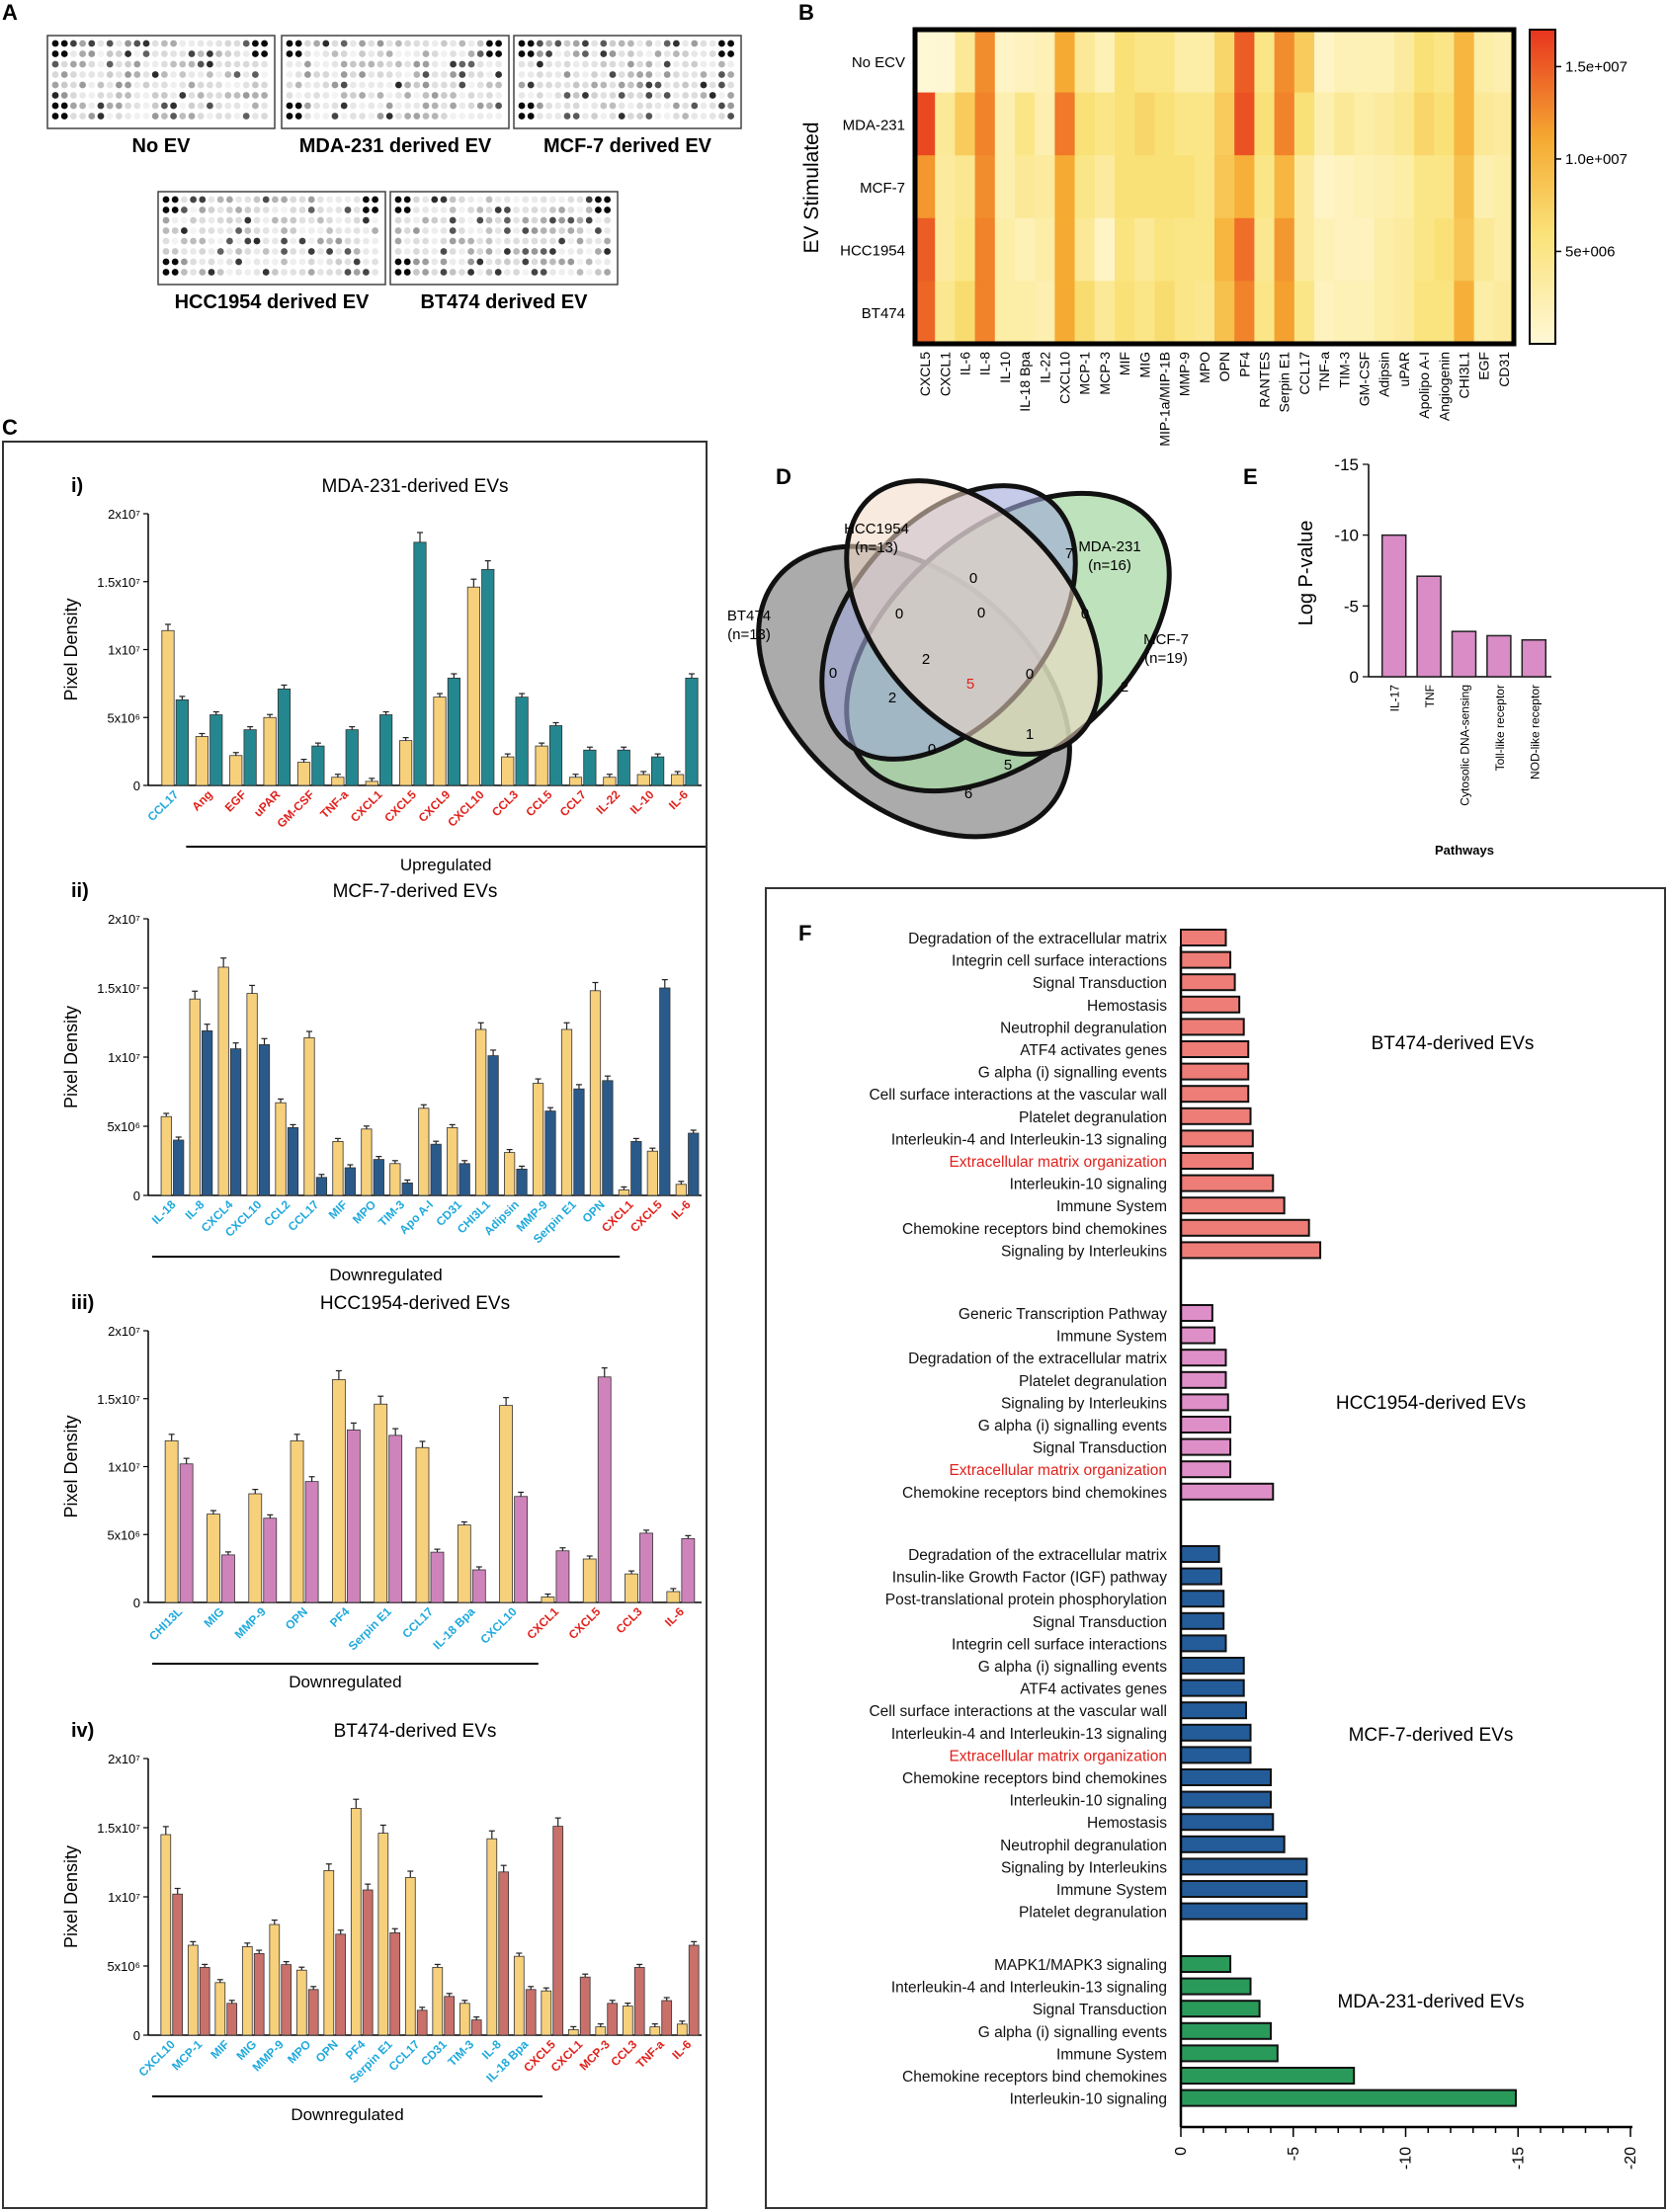  I want to click on bar-control, so click(275, 1980).